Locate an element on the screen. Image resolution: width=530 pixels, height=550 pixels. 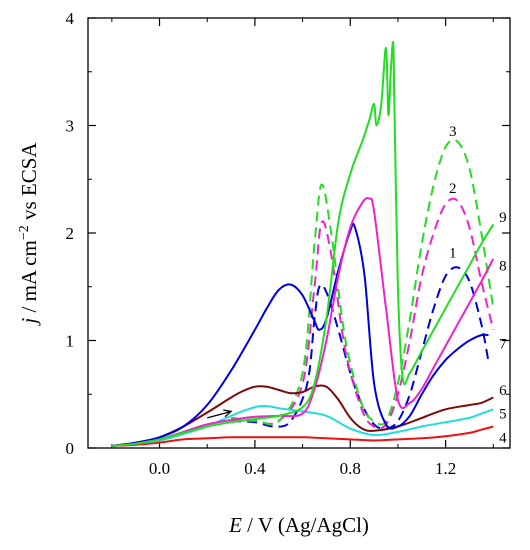
x-tick-label: 1.2 is located at coordinates (445, 468).